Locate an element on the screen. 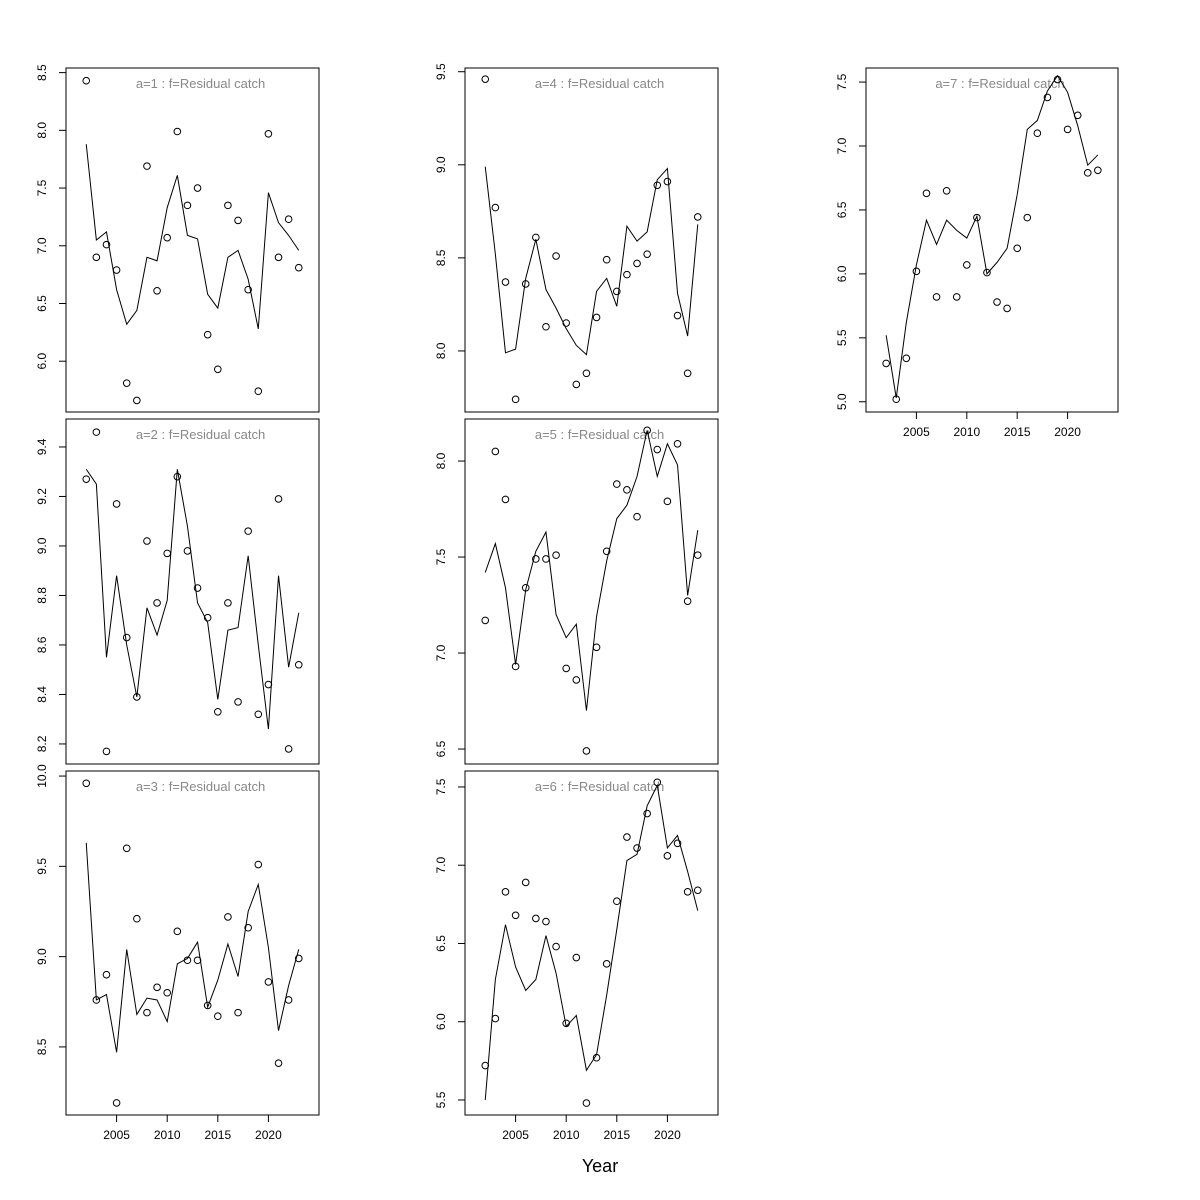 Image resolution: width=1200 pixels, height=1200 pixels. panel-title: a=2 : f=Residual catch is located at coordinates (200, 434).